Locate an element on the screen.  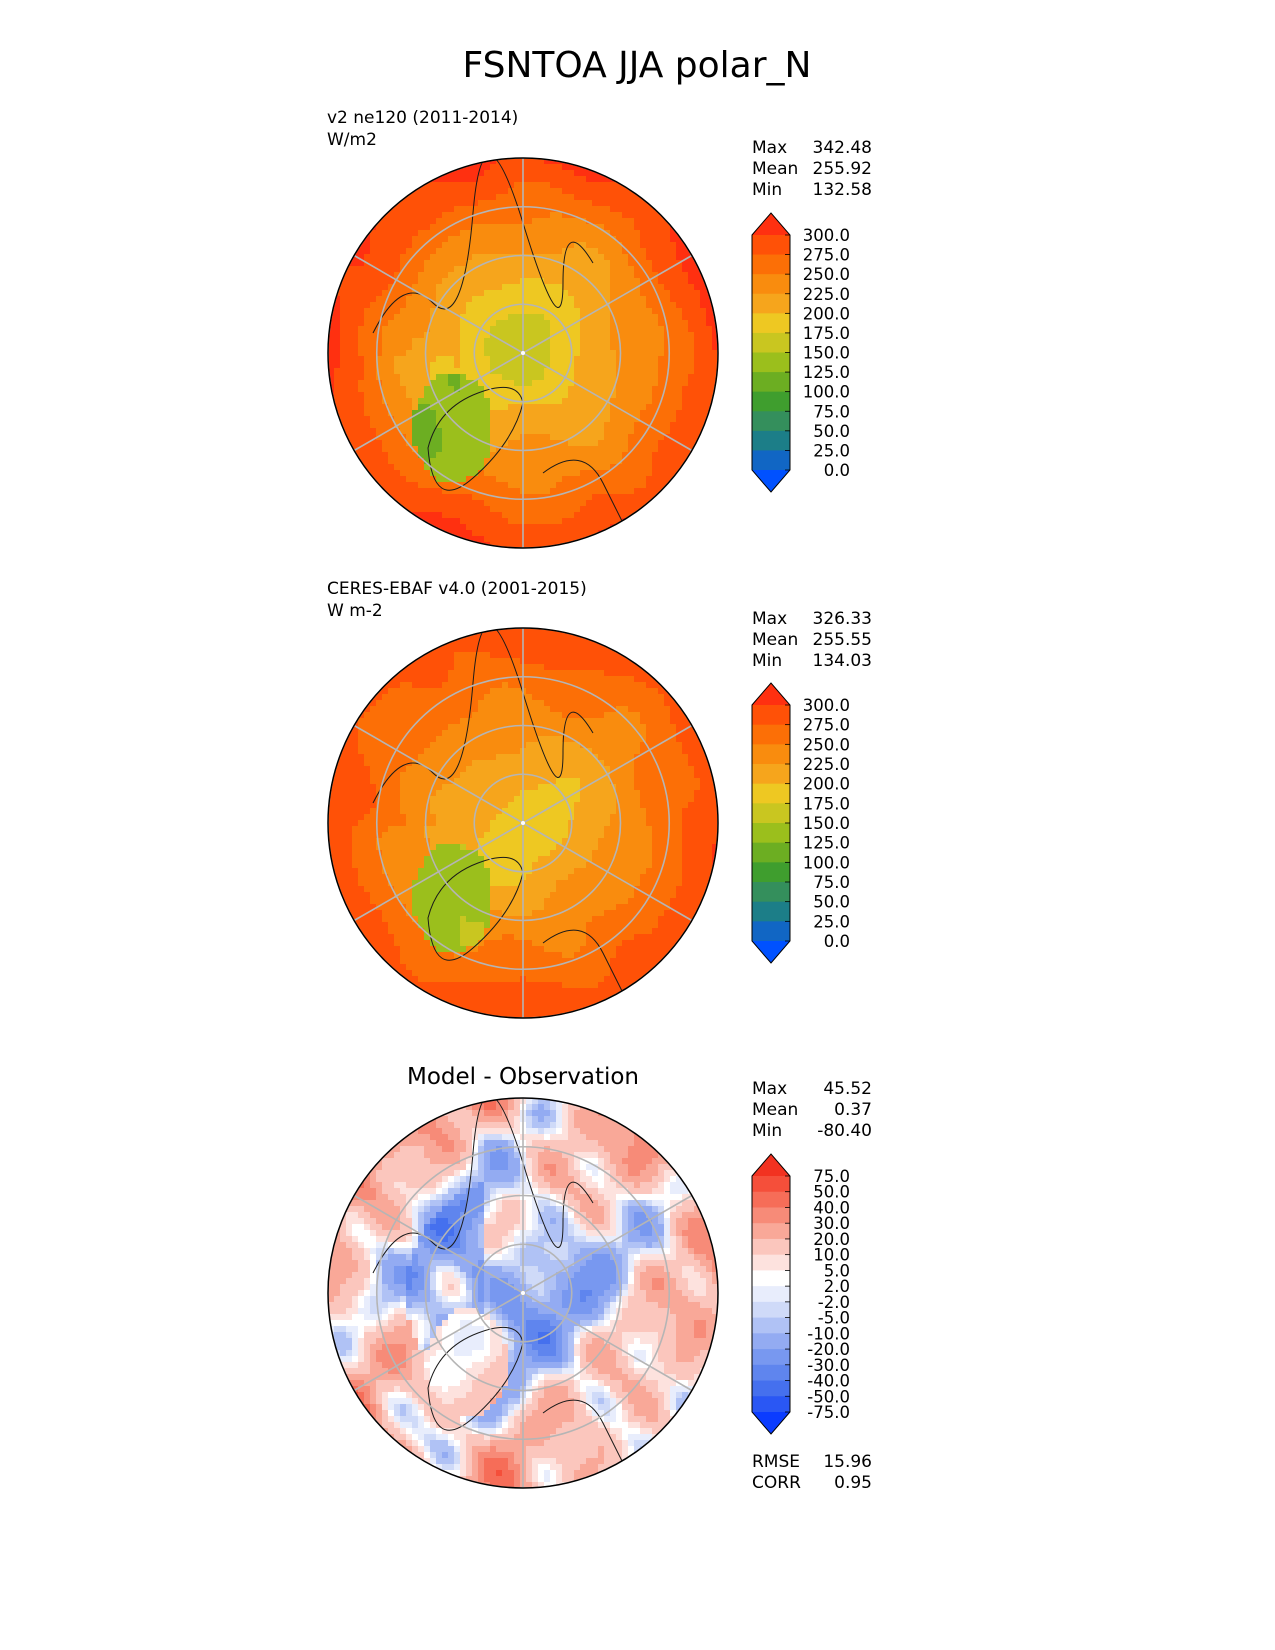
colorbar-tick-label: -40.0 is located at coordinates (828, 1381).